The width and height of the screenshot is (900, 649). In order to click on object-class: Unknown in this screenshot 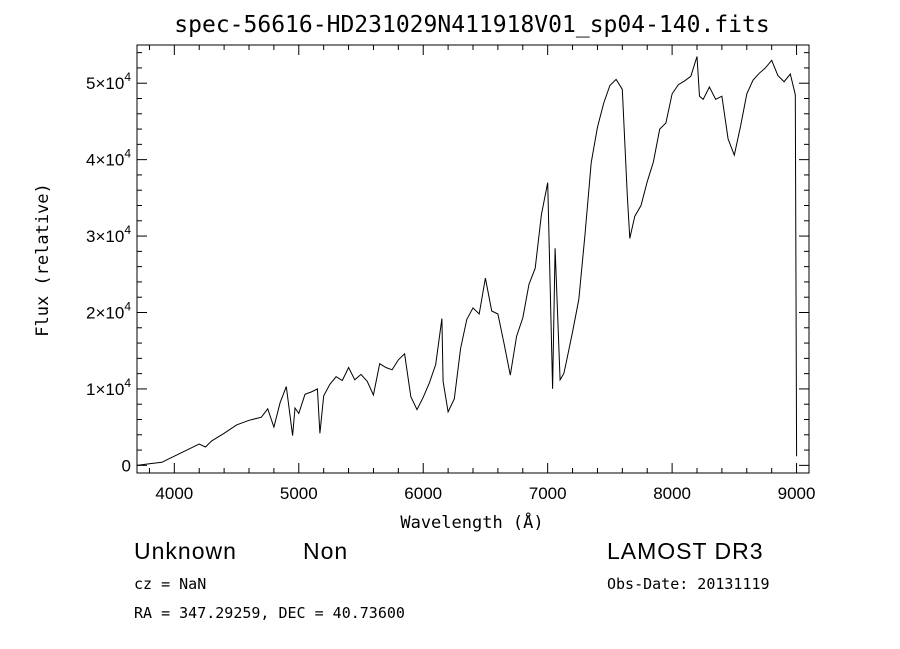, I will do `click(185, 551)`.